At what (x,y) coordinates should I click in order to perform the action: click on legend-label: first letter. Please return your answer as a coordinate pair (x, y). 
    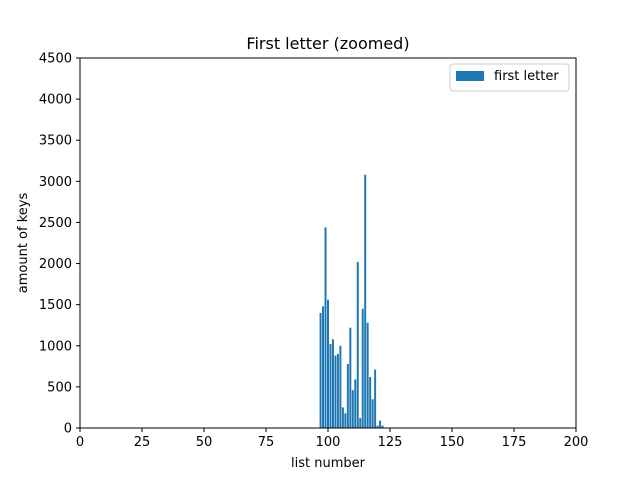
    Looking at the image, I should click on (526, 76).